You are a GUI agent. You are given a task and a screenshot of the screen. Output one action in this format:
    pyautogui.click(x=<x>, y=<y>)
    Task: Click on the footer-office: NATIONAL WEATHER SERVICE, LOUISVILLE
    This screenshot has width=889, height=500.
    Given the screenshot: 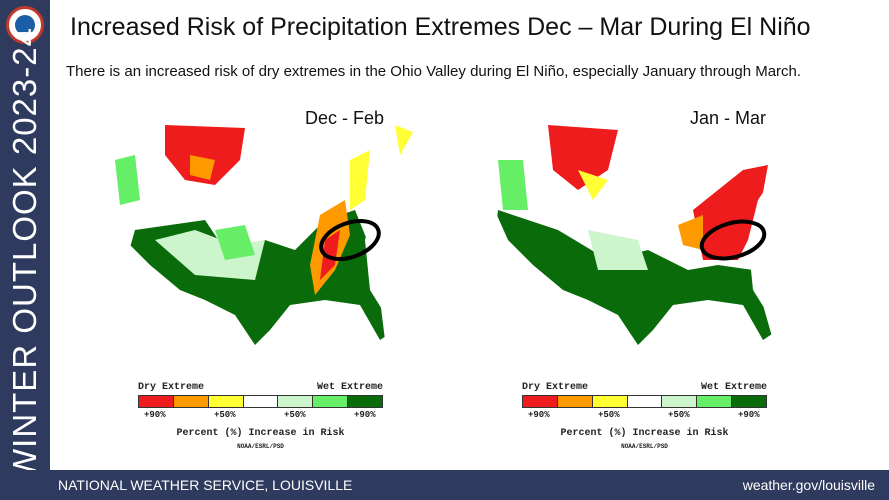 What is the action you would take?
    pyautogui.click(x=205, y=485)
    